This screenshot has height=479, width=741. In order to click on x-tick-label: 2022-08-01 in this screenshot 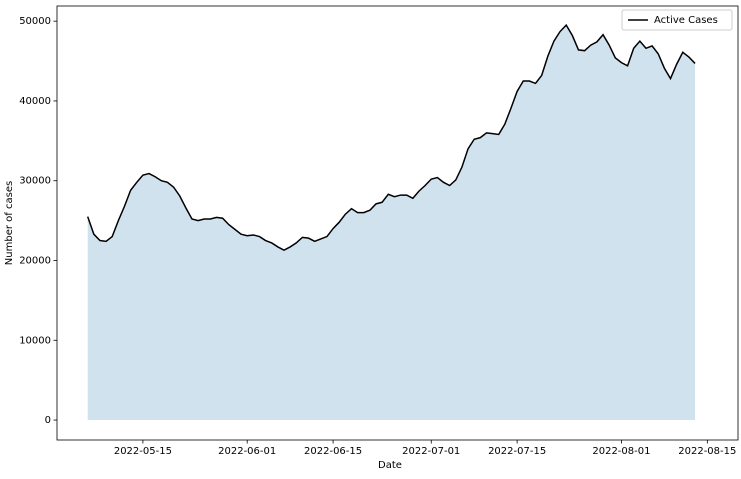, I will do `click(621, 451)`.